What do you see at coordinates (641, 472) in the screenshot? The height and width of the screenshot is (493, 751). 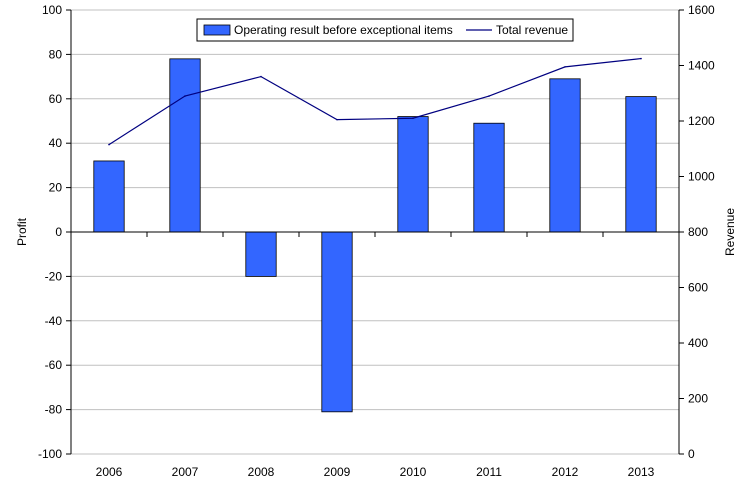 I see `x-tick-label: 2013` at bounding box center [641, 472].